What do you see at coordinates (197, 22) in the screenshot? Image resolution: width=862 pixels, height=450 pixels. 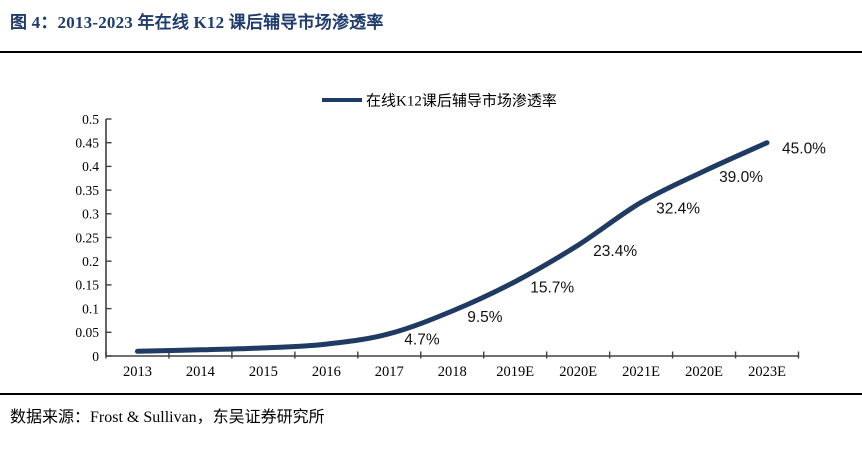 I see `figure-title: 图 4：2013-2023 年在线 K12 课后辅导市场渗透率` at bounding box center [197, 22].